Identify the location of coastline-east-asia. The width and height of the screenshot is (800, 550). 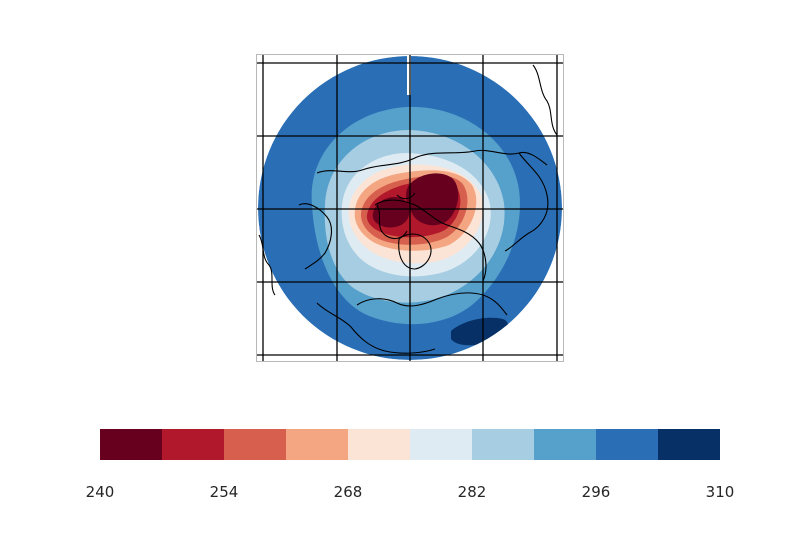
(526, 202).